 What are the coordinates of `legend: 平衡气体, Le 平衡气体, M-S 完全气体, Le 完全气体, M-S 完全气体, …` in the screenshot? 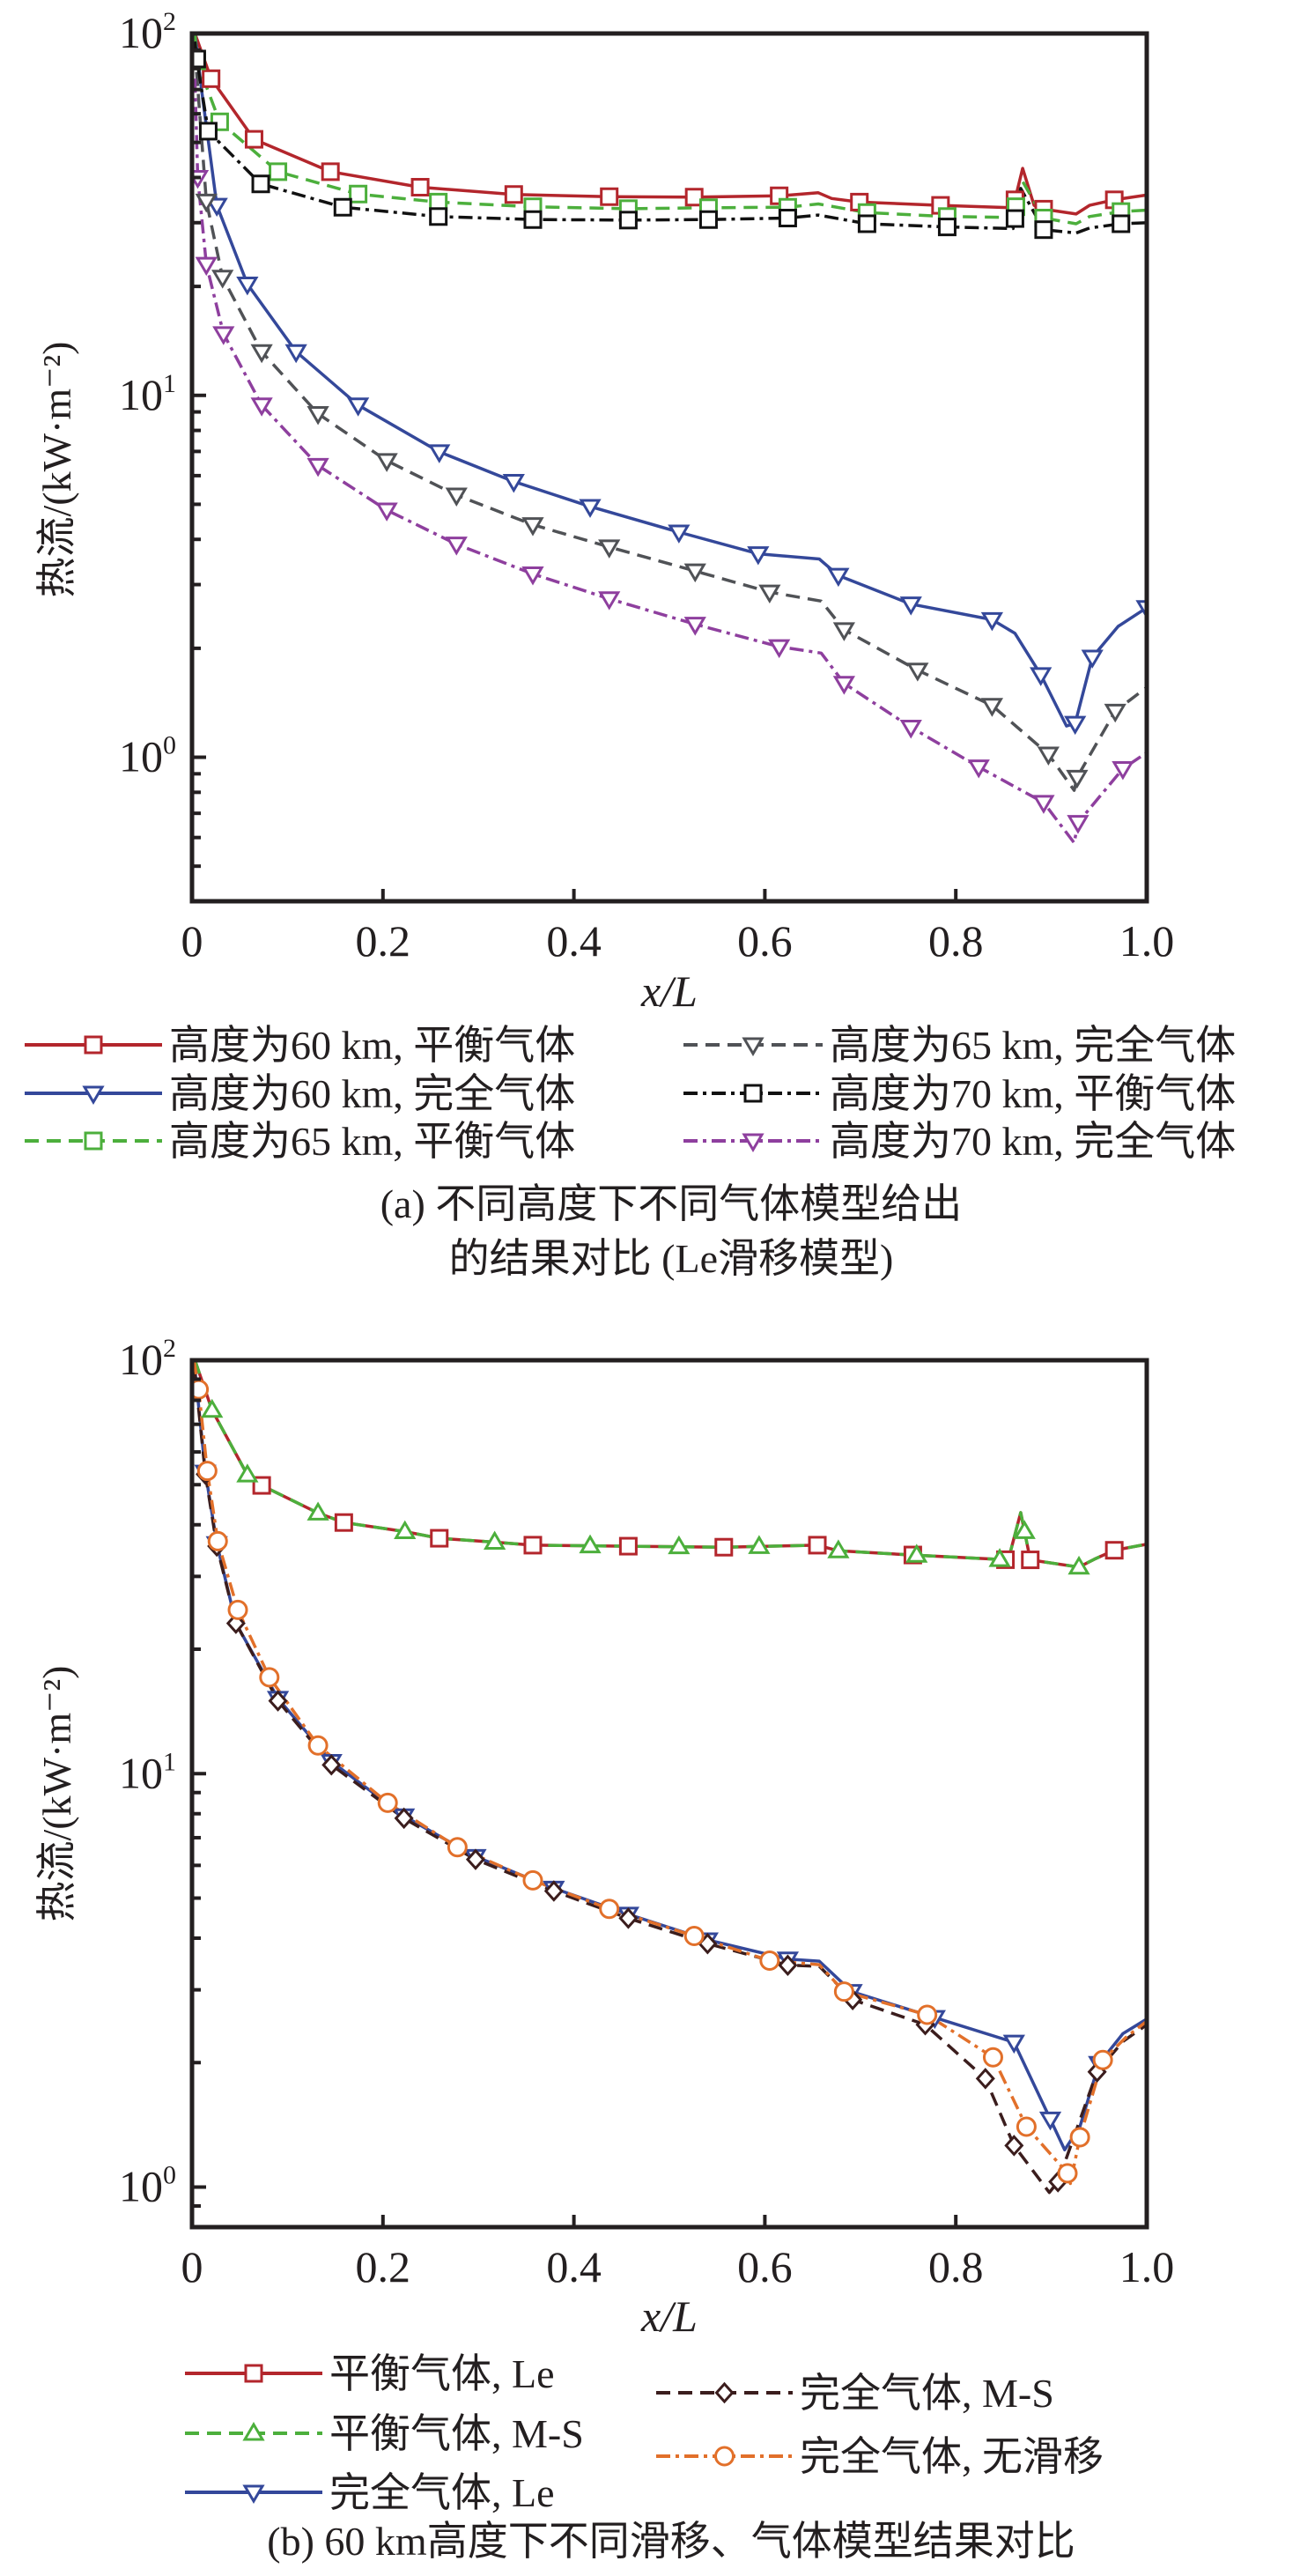 It's located at (644, 2433).